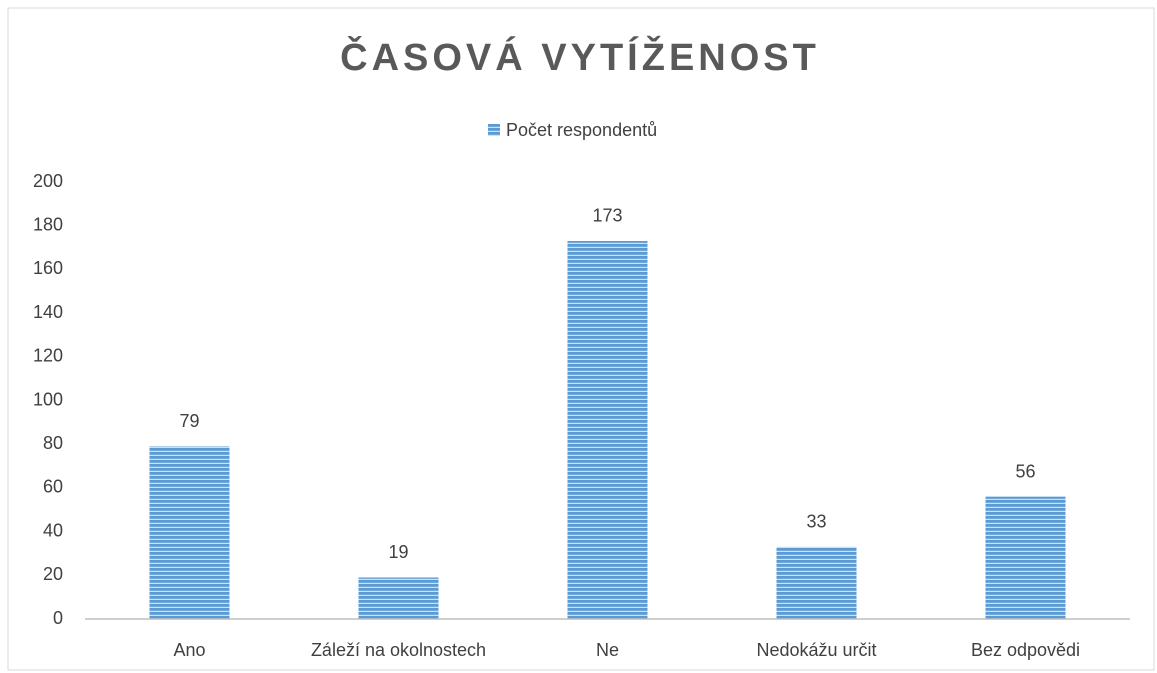 This screenshot has height=673, width=1157. I want to click on x-tick-label: Záleží na okolnostech, so click(398, 650).